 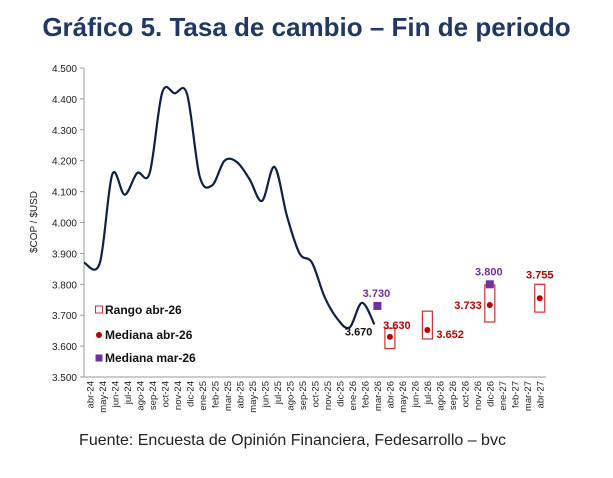 I want to click on x-tick-label: ene-25, so click(x=203, y=396).